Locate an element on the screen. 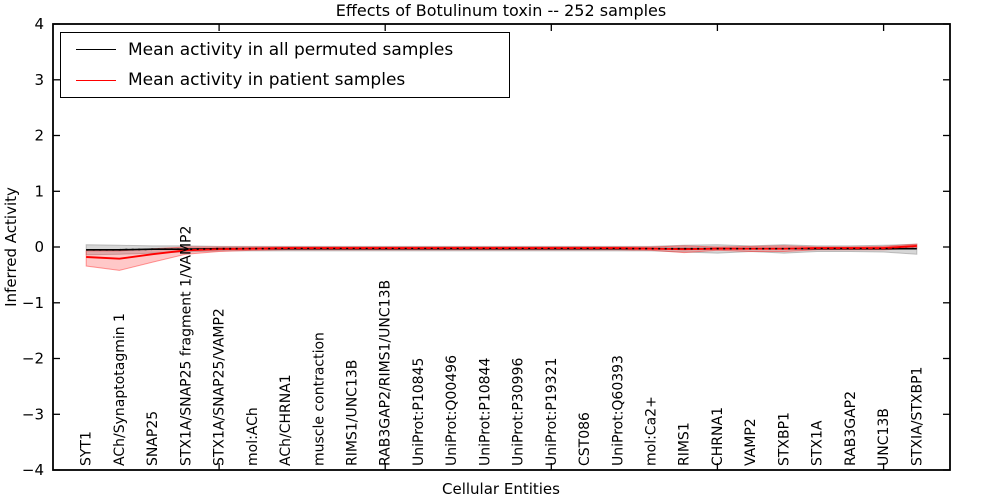  x-category-label: STX1A is located at coordinates (818, 443).